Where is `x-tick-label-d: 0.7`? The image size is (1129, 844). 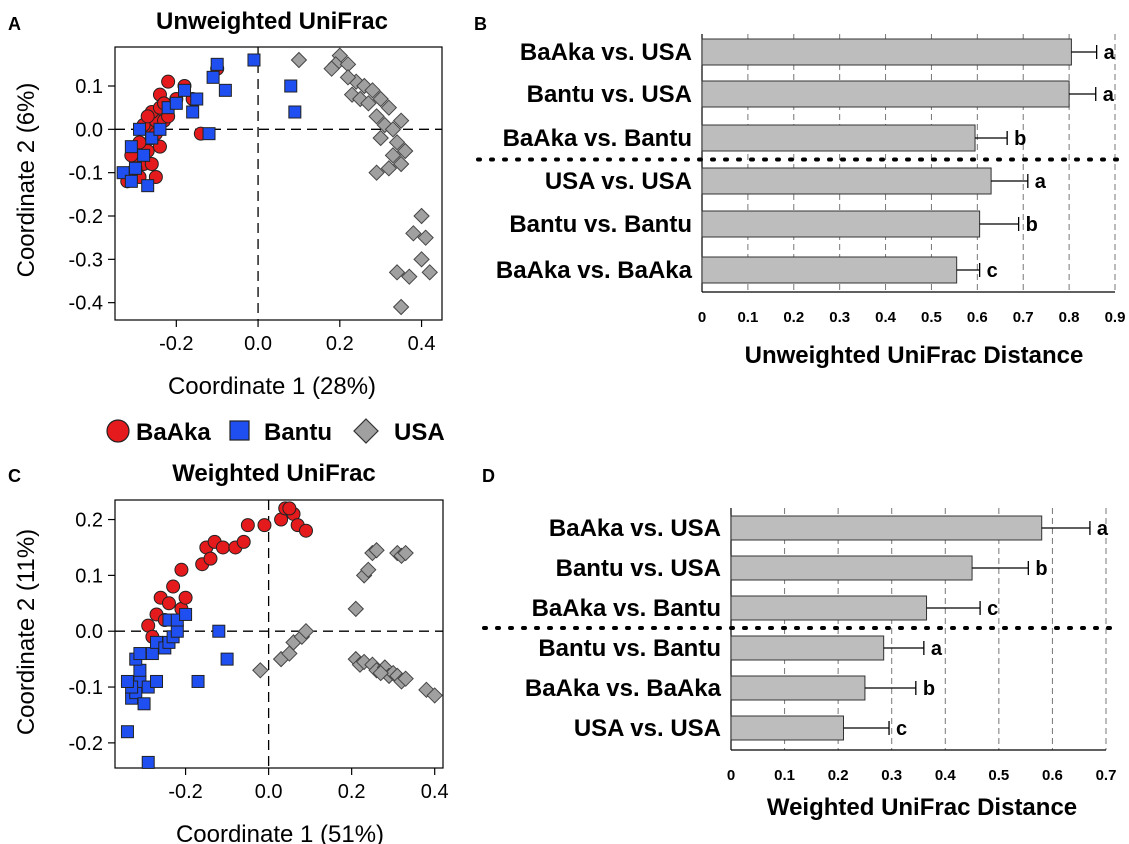 x-tick-label-d: 0.7 is located at coordinates (1106, 775).